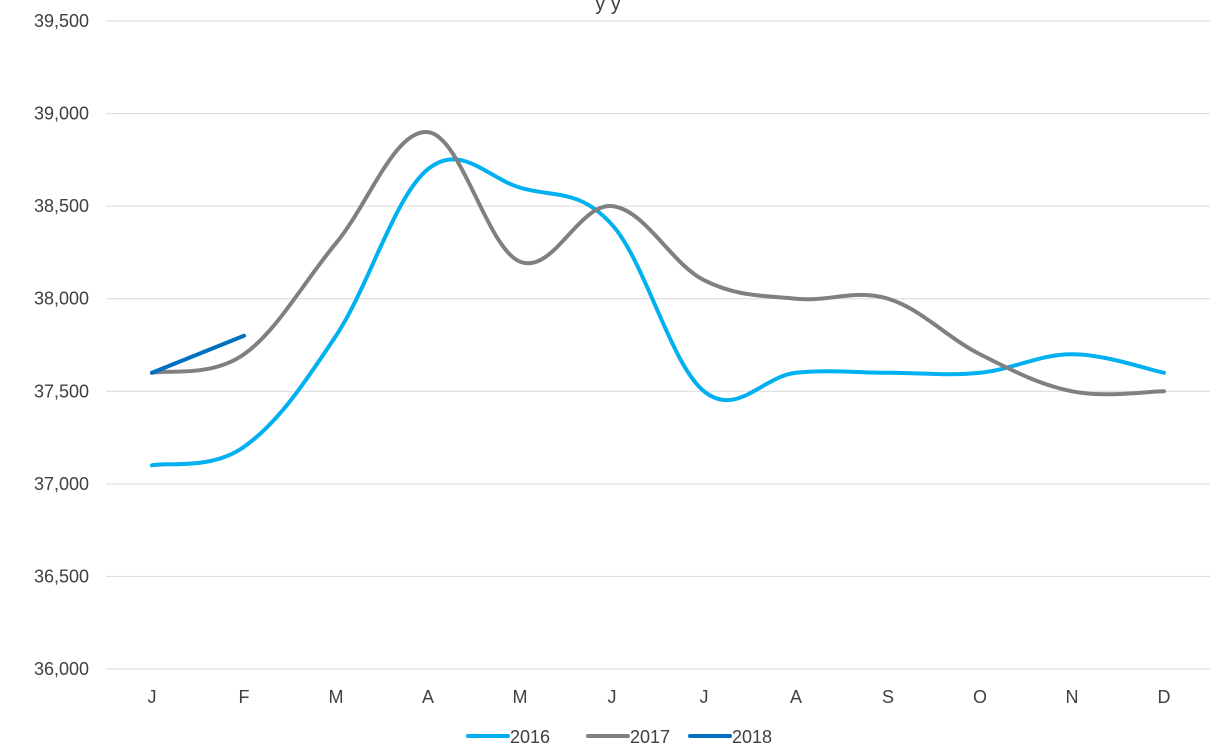 The image size is (1216, 744). I want to click on y-tick-label: 36,000, so click(61, 669).